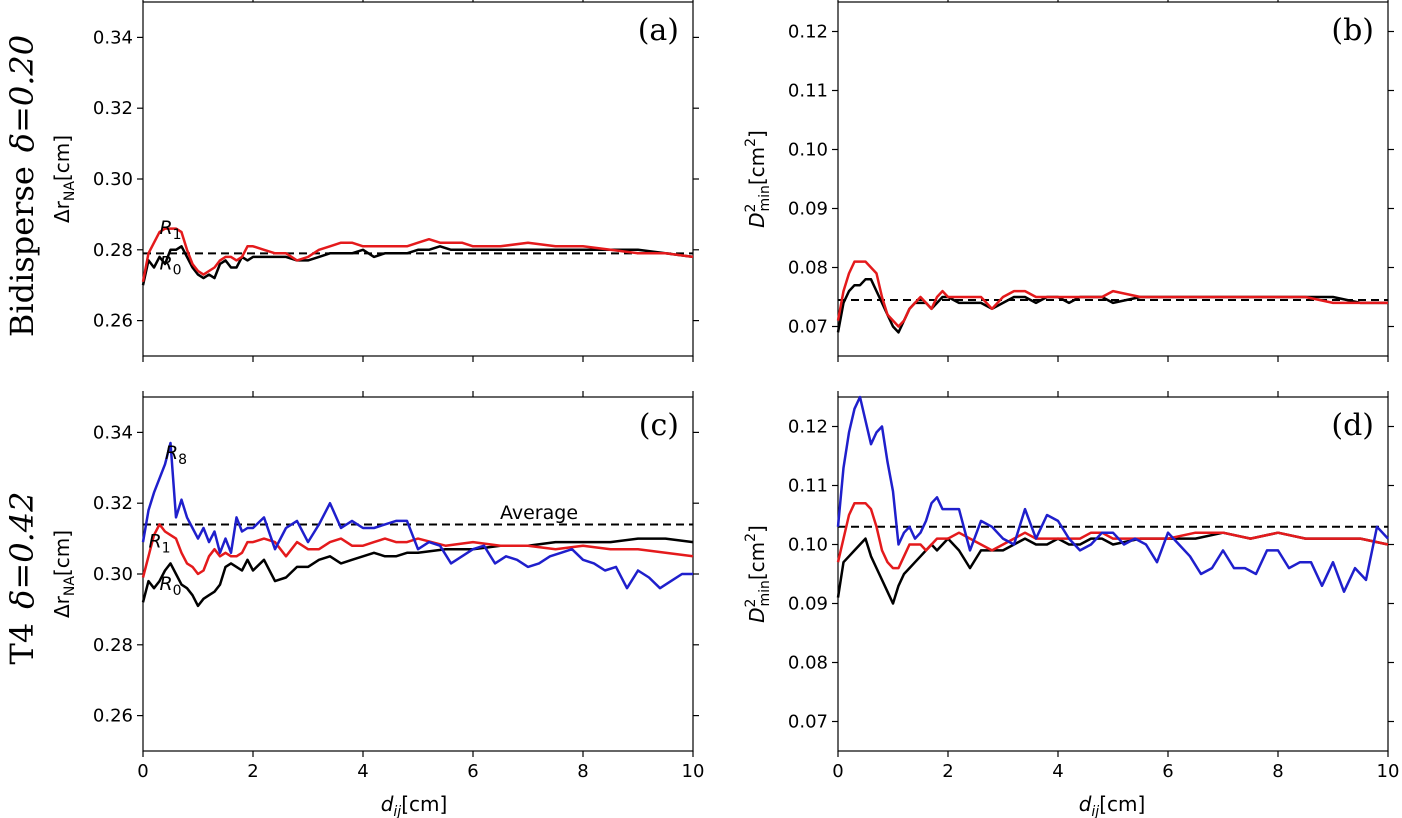 Image resolution: width=1402 pixels, height=818 pixels. What do you see at coordinates (659, 425) in the screenshot?
I see `panel-label: (c)` at bounding box center [659, 425].